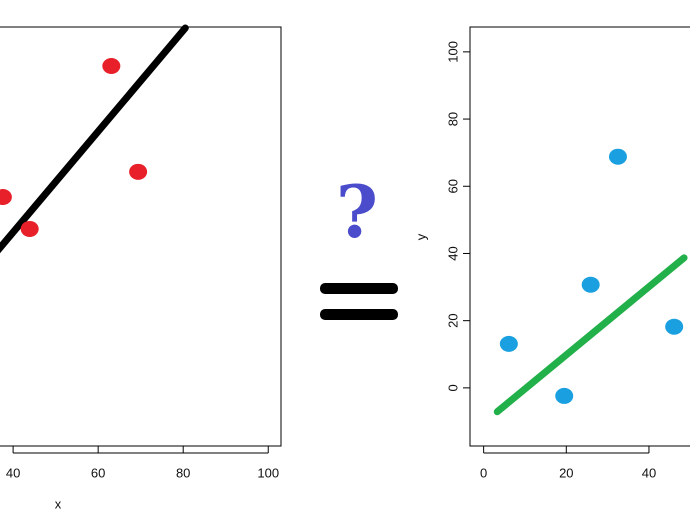 Image resolution: width=690 pixels, height=518 pixels. Describe the element at coordinates (268, 472) in the screenshot. I see `x-tick-label: 100` at that location.